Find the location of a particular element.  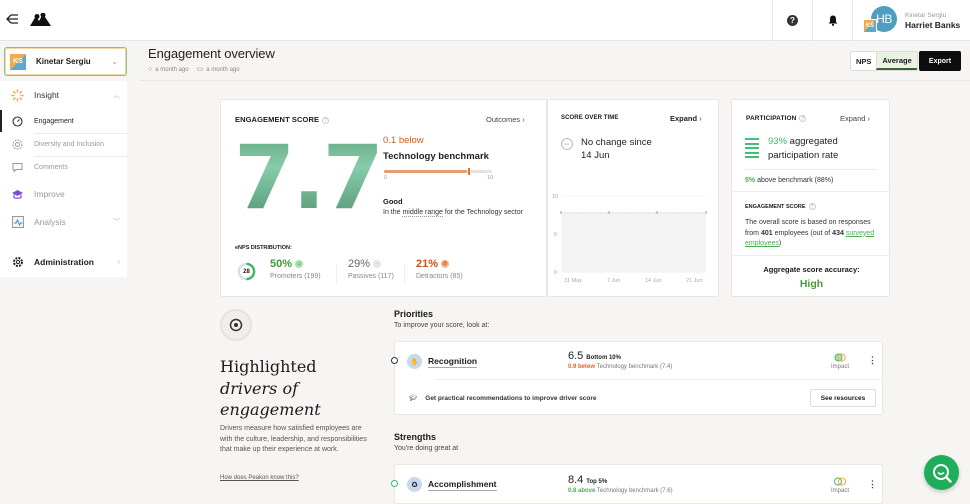

graduation-cap-icon: 🎓︎ is located at coordinates (413, 398).